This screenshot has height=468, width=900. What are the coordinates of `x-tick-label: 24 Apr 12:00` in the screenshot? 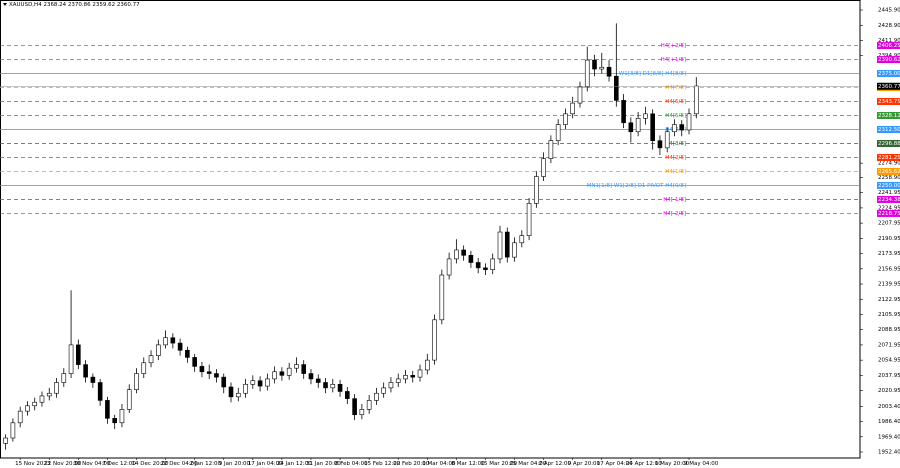 It's located at (644, 464).